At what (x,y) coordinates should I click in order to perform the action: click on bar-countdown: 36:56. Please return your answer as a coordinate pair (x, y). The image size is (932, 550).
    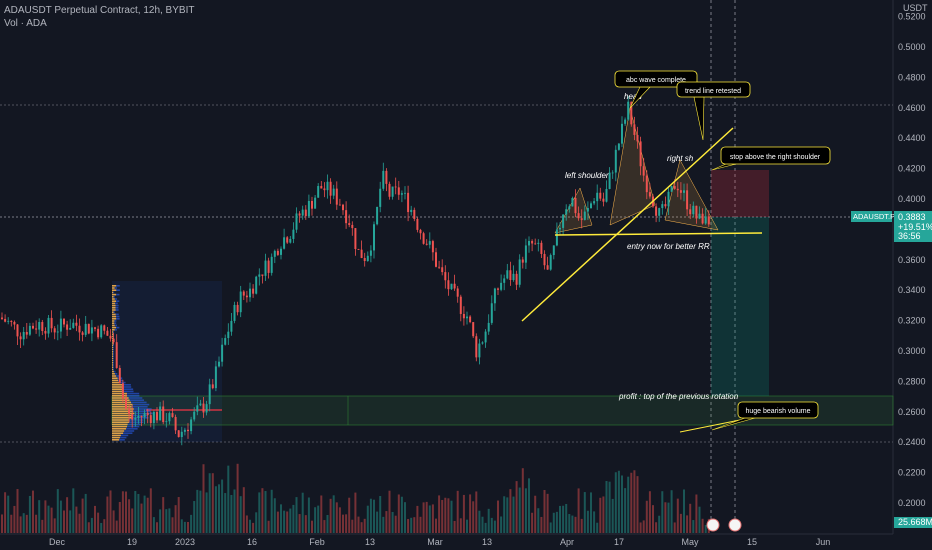
    Looking at the image, I should click on (909, 236).